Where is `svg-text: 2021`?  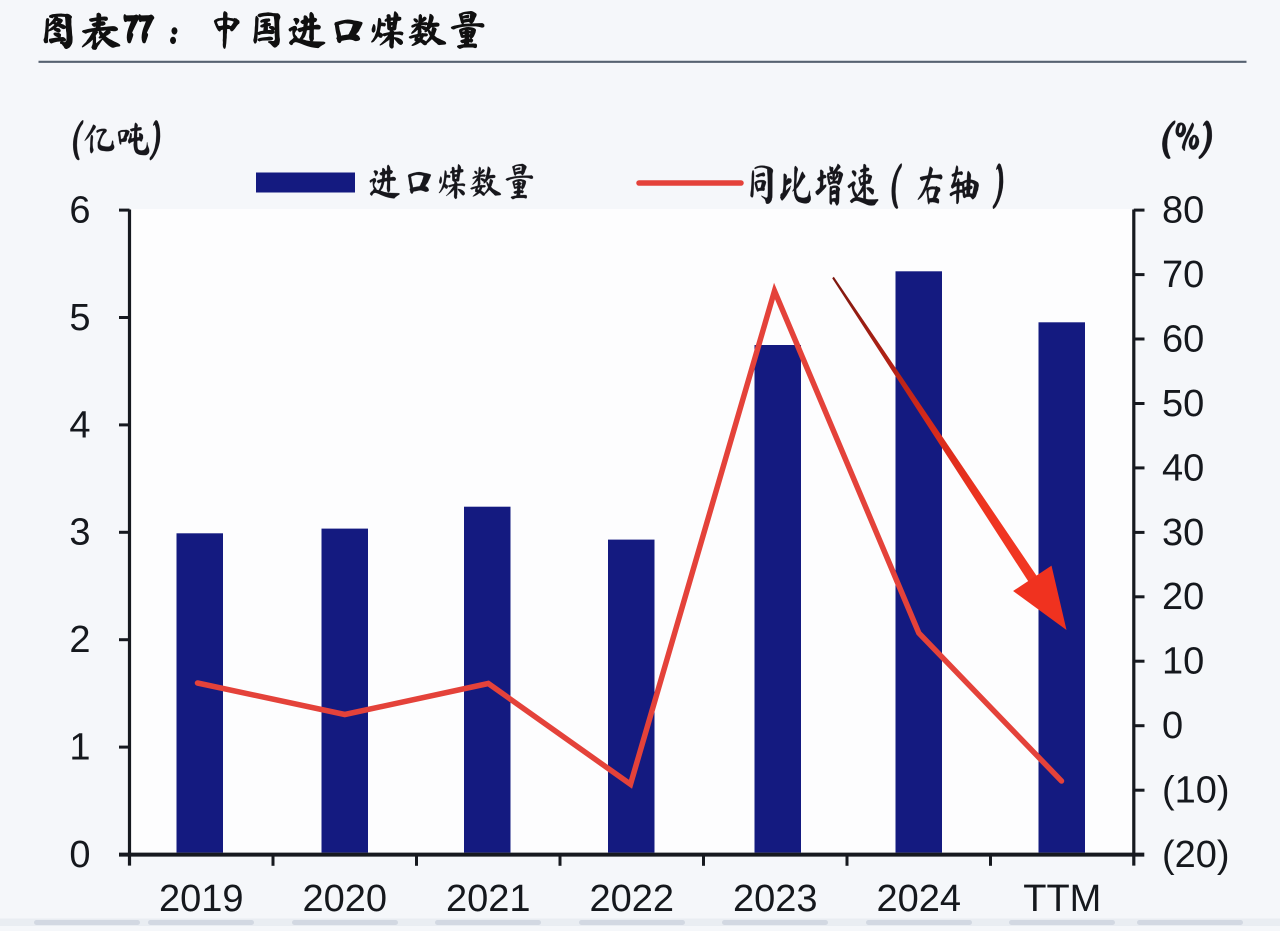
svg-text: 2021 is located at coordinates (488, 899).